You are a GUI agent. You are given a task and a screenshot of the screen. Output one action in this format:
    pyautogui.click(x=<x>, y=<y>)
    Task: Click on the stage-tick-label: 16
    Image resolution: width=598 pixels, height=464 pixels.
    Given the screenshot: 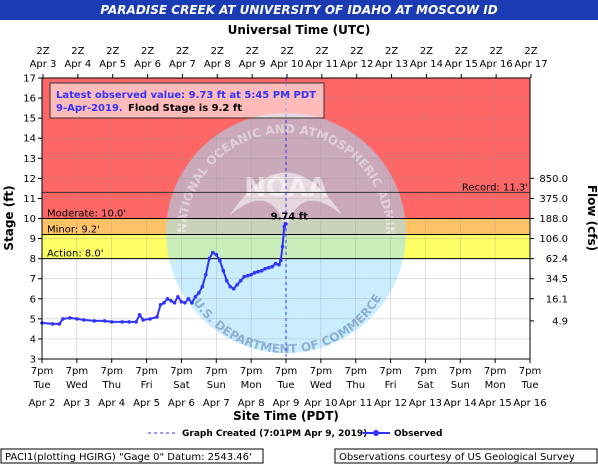 What is the action you would take?
    pyautogui.click(x=29, y=99)
    